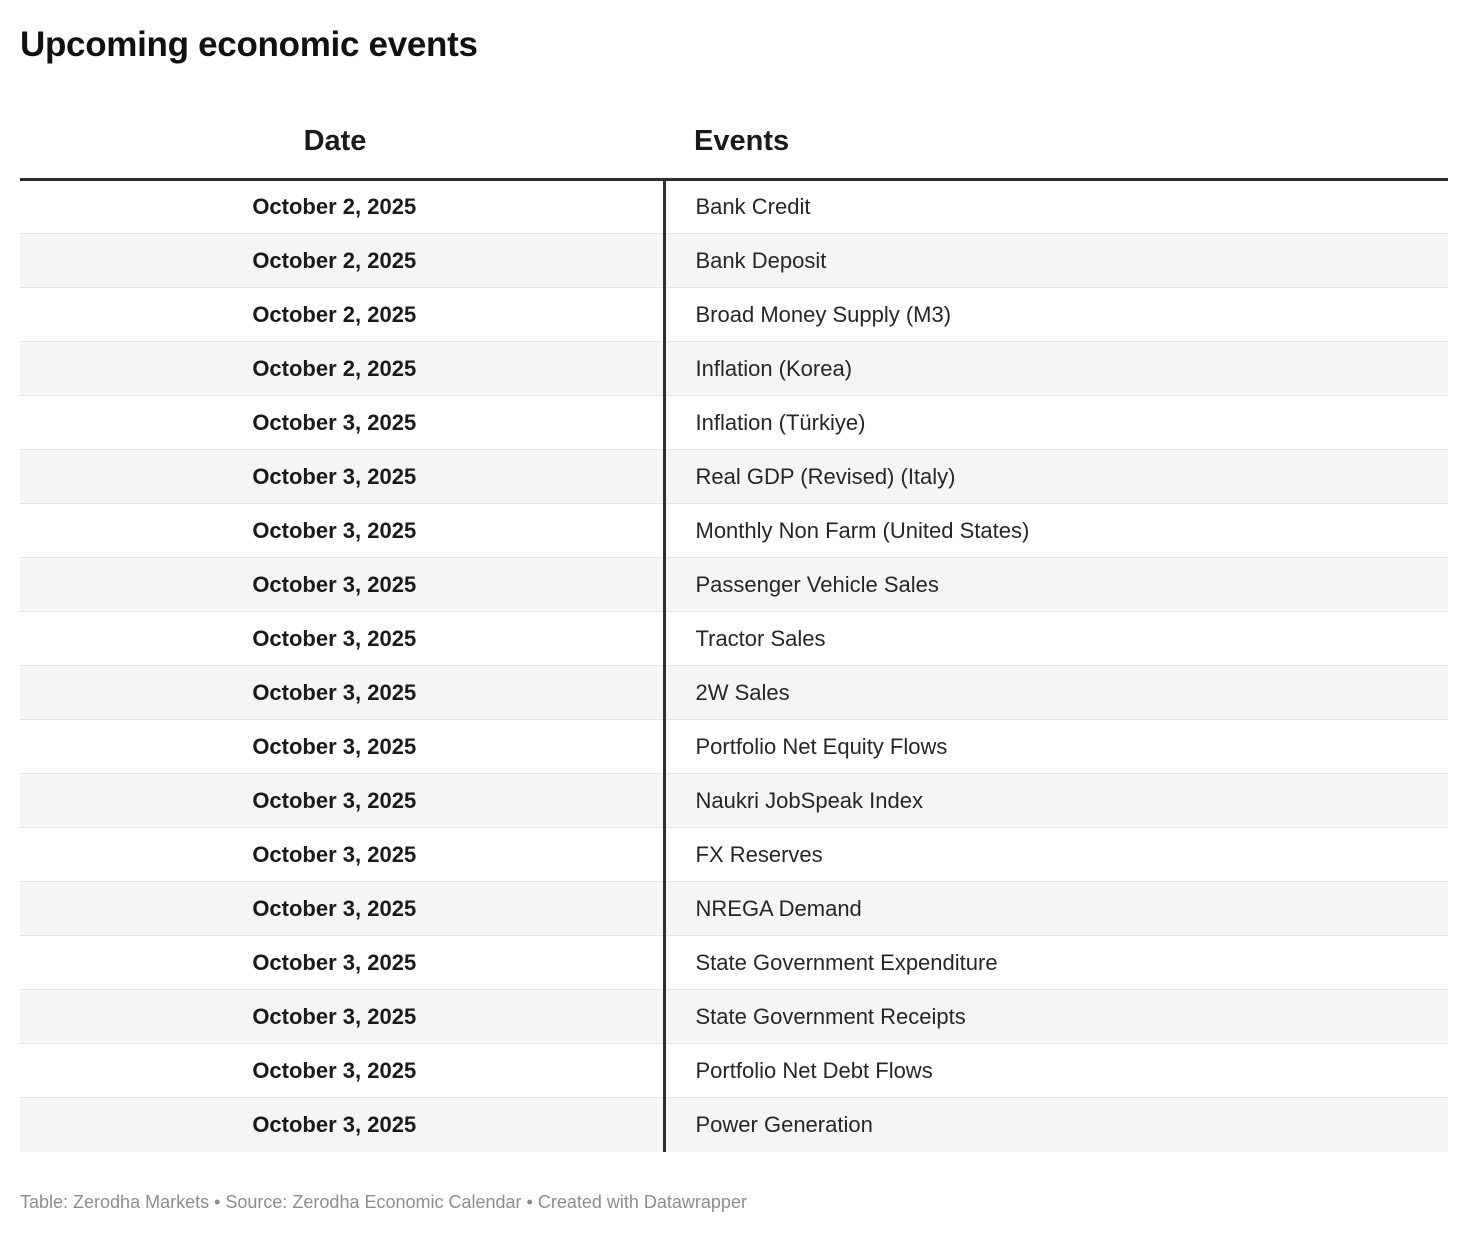  Describe the element at coordinates (1056, 260) in the screenshot. I see `event-cell: Bank Deposit` at that location.